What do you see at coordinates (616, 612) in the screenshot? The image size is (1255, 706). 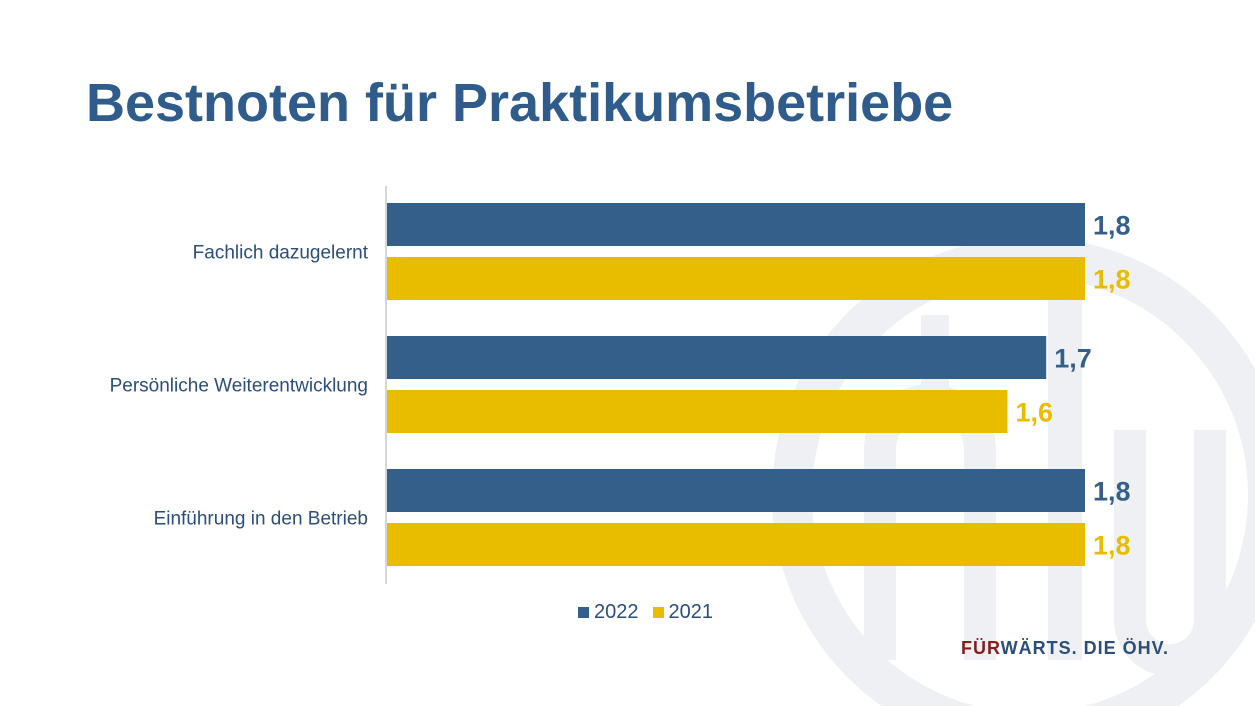 I see `legend-label-2022: 2022` at bounding box center [616, 612].